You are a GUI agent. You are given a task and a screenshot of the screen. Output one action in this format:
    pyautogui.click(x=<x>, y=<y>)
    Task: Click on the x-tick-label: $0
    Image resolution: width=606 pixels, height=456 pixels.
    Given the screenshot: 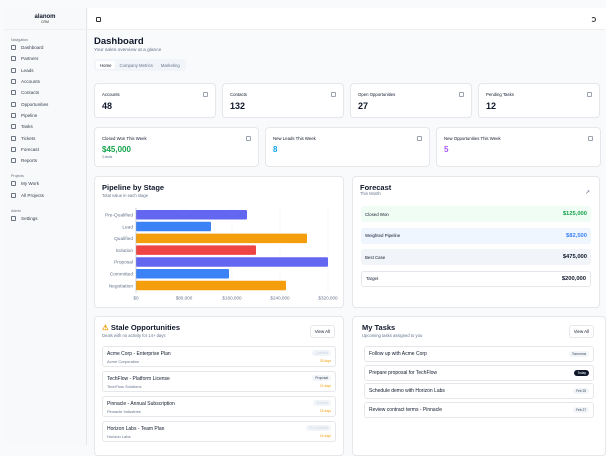 What is the action you would take?
    pyautogui.click(x=136, y=298)
    